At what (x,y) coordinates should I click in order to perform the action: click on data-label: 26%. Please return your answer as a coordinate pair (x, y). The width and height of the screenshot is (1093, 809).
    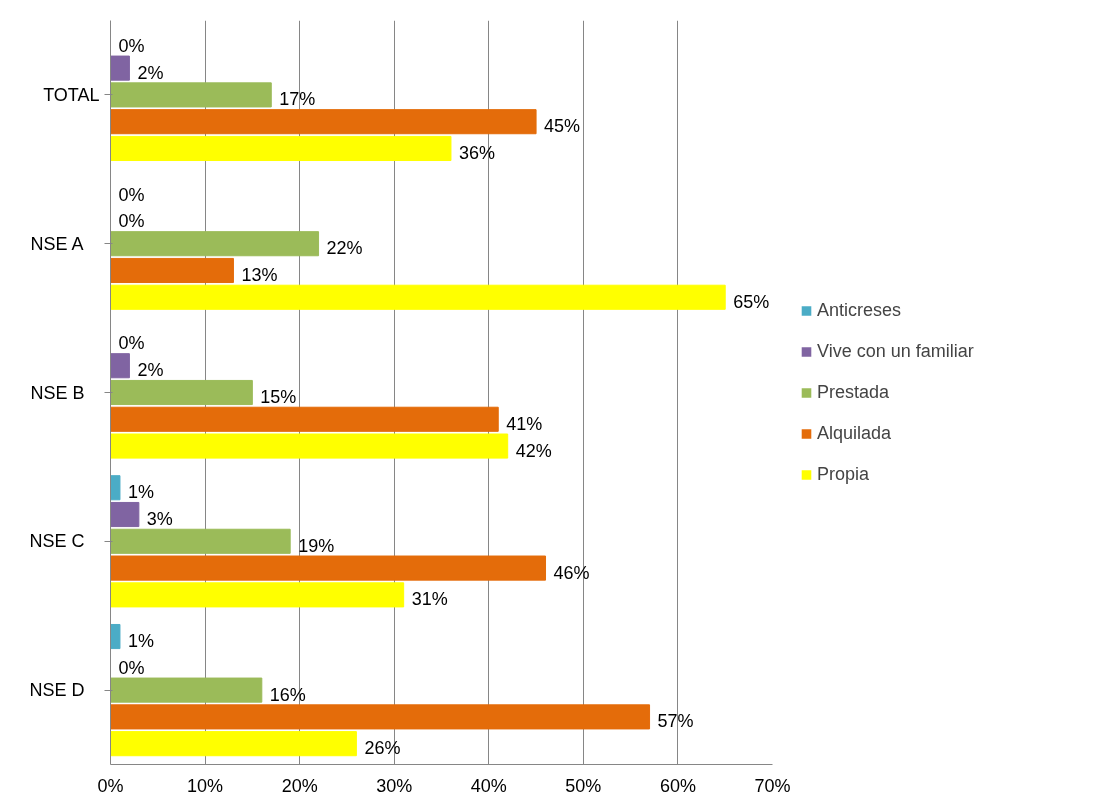
    Looking at the image, I should click on (382, 748).